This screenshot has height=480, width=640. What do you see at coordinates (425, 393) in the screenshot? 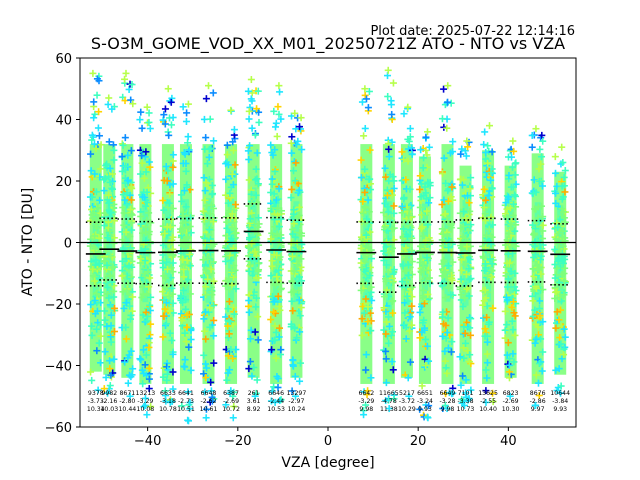
I see `bin-count-label: 6651` at bounding box center [425, 393].